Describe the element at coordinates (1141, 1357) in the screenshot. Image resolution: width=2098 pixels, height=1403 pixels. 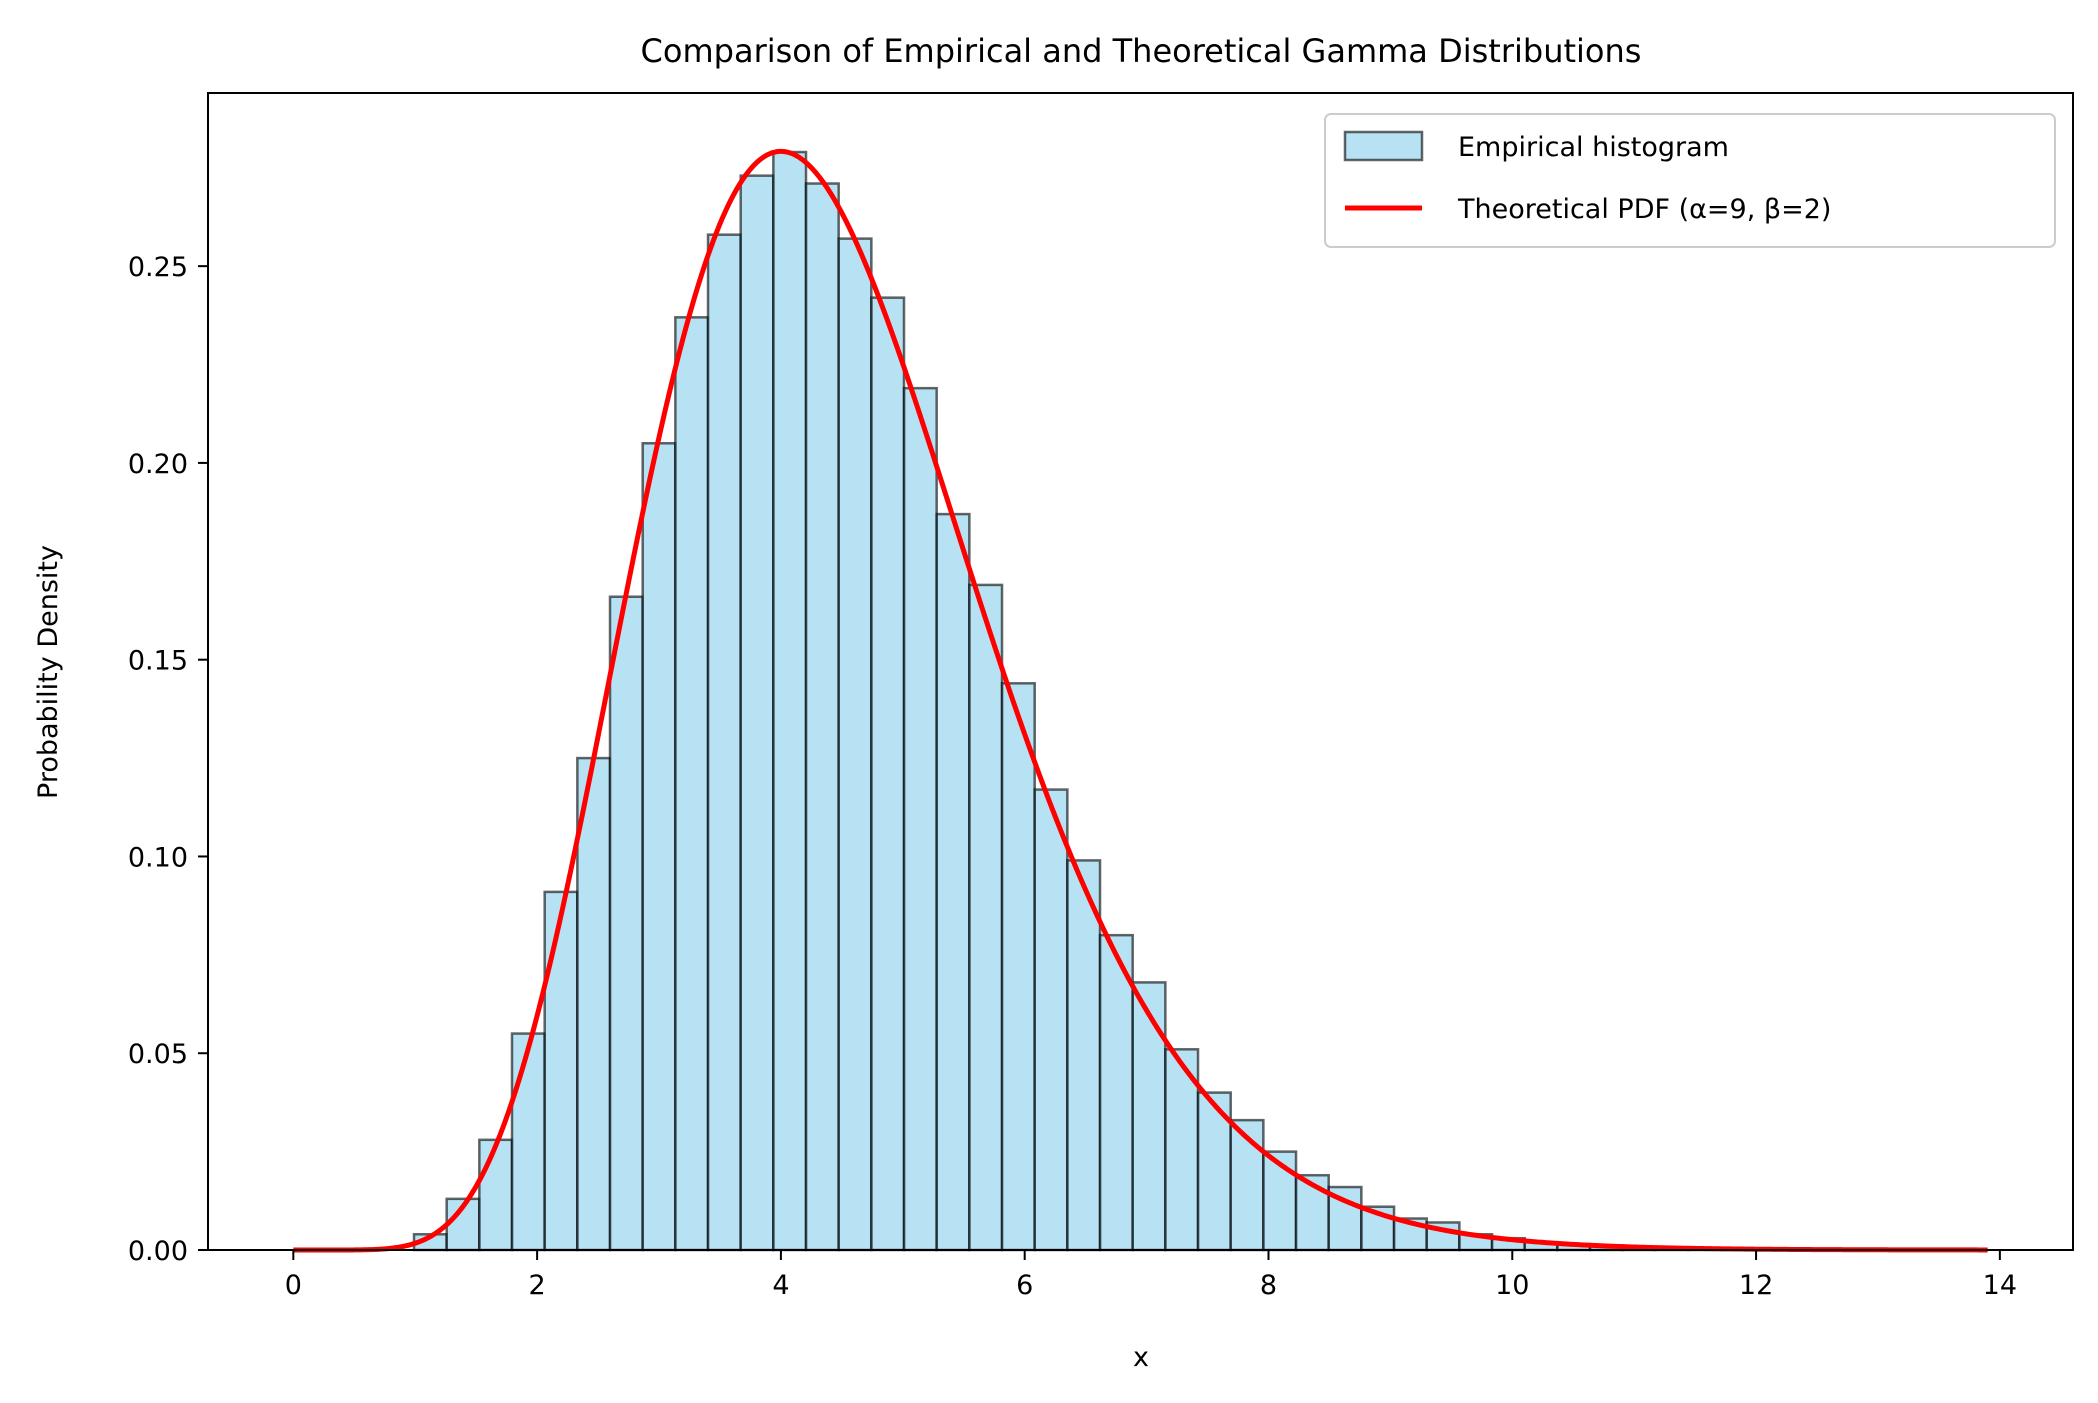
I see `x-axis-label: x` at that location.